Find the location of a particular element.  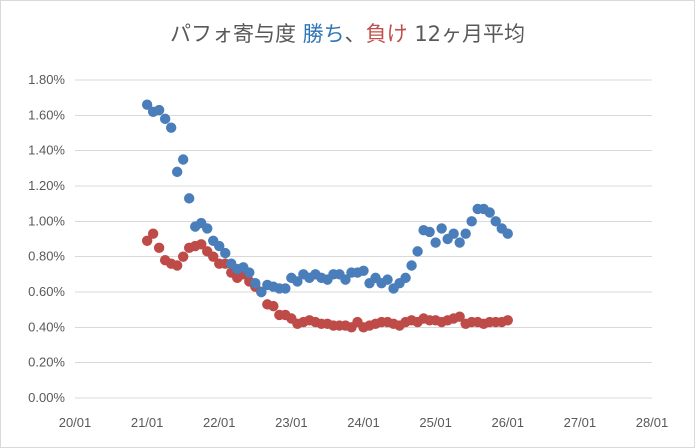

x-tick-label: 27/01 is located at coordinates (580, 422).